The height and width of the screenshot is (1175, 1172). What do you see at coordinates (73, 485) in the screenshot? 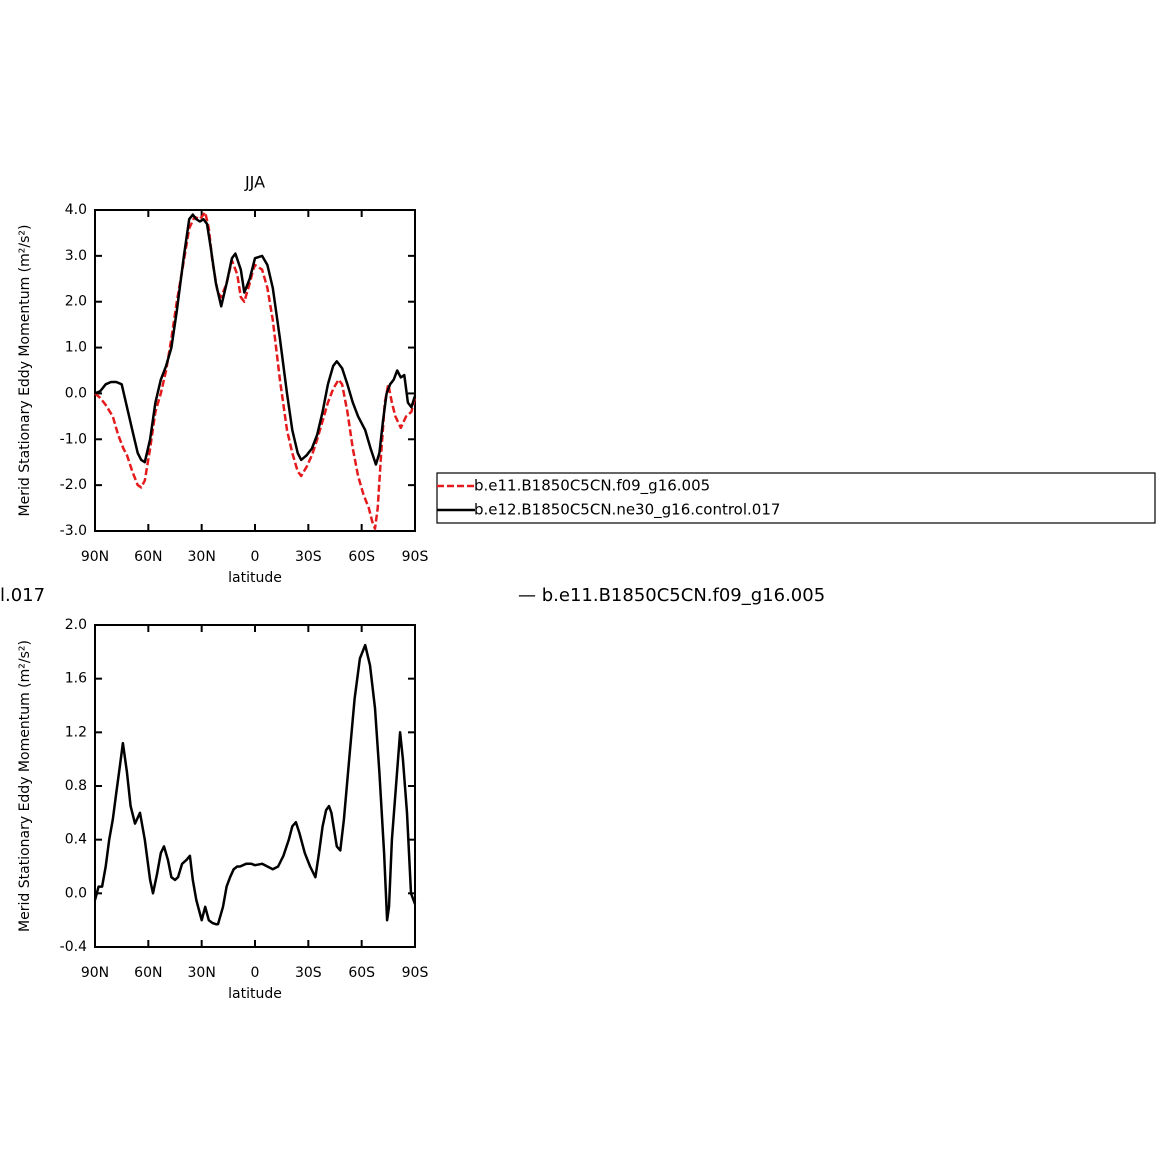
I see `y-tick-label: -2.0` at bounding box center [73, 485].